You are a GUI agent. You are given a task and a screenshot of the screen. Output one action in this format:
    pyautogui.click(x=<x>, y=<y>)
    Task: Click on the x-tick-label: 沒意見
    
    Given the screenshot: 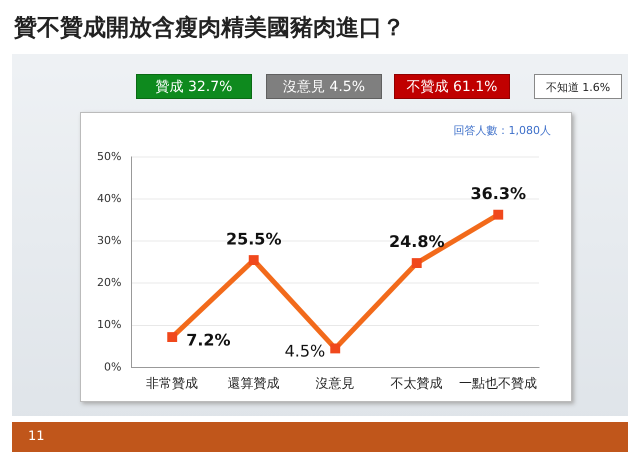 What is the action you would take?
    pyautogui.click(x=335, y=384)
    